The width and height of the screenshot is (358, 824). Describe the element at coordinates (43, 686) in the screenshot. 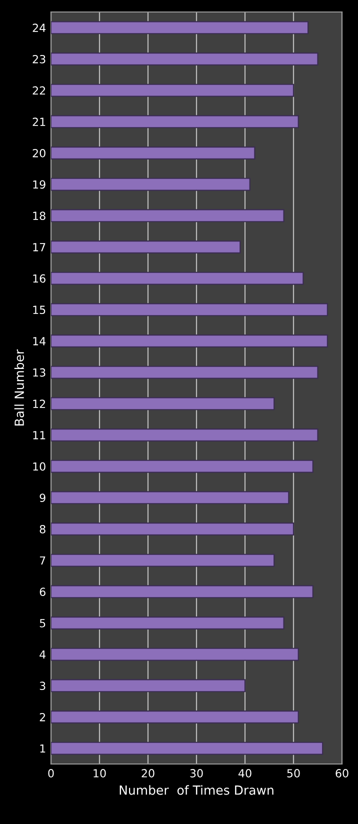

I see `y-tick-label: 3` at that location.